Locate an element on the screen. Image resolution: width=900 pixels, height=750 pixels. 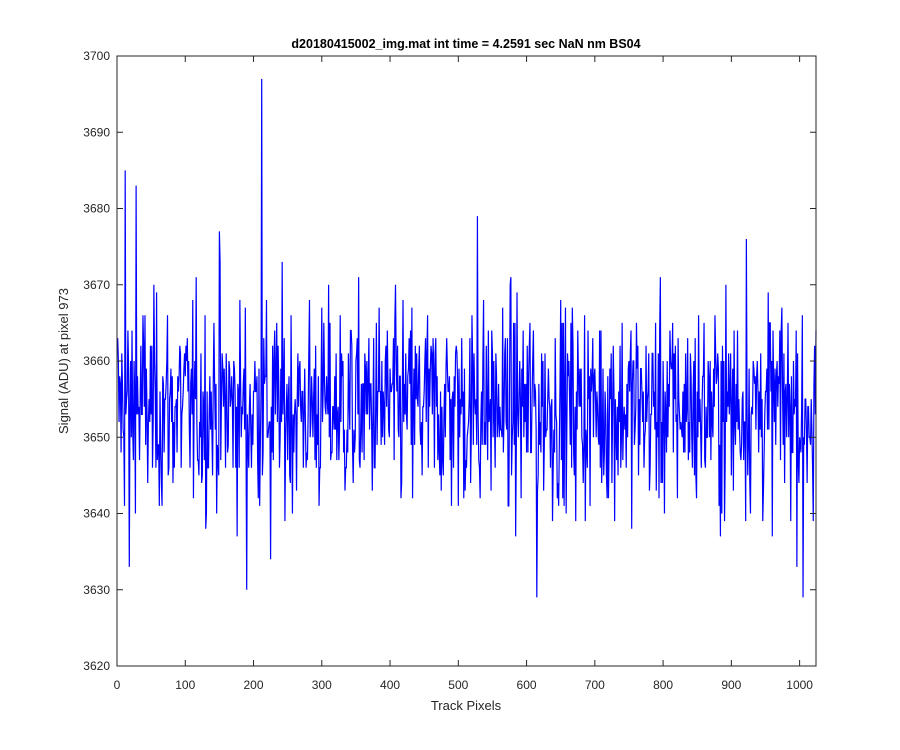
y-tick-label: 3650 is located at coordinates (96, 437).